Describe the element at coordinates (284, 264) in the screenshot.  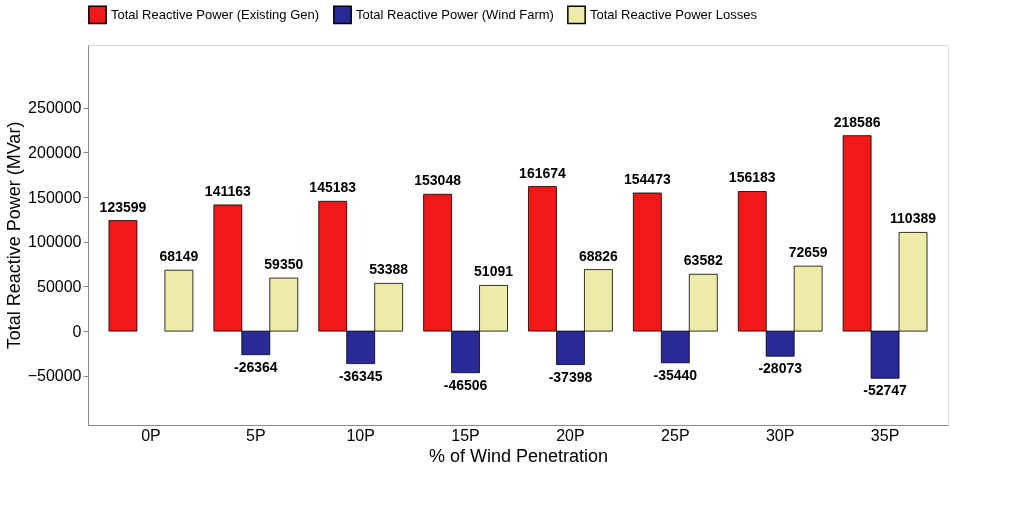
I see `data-label: 59350` at that location.